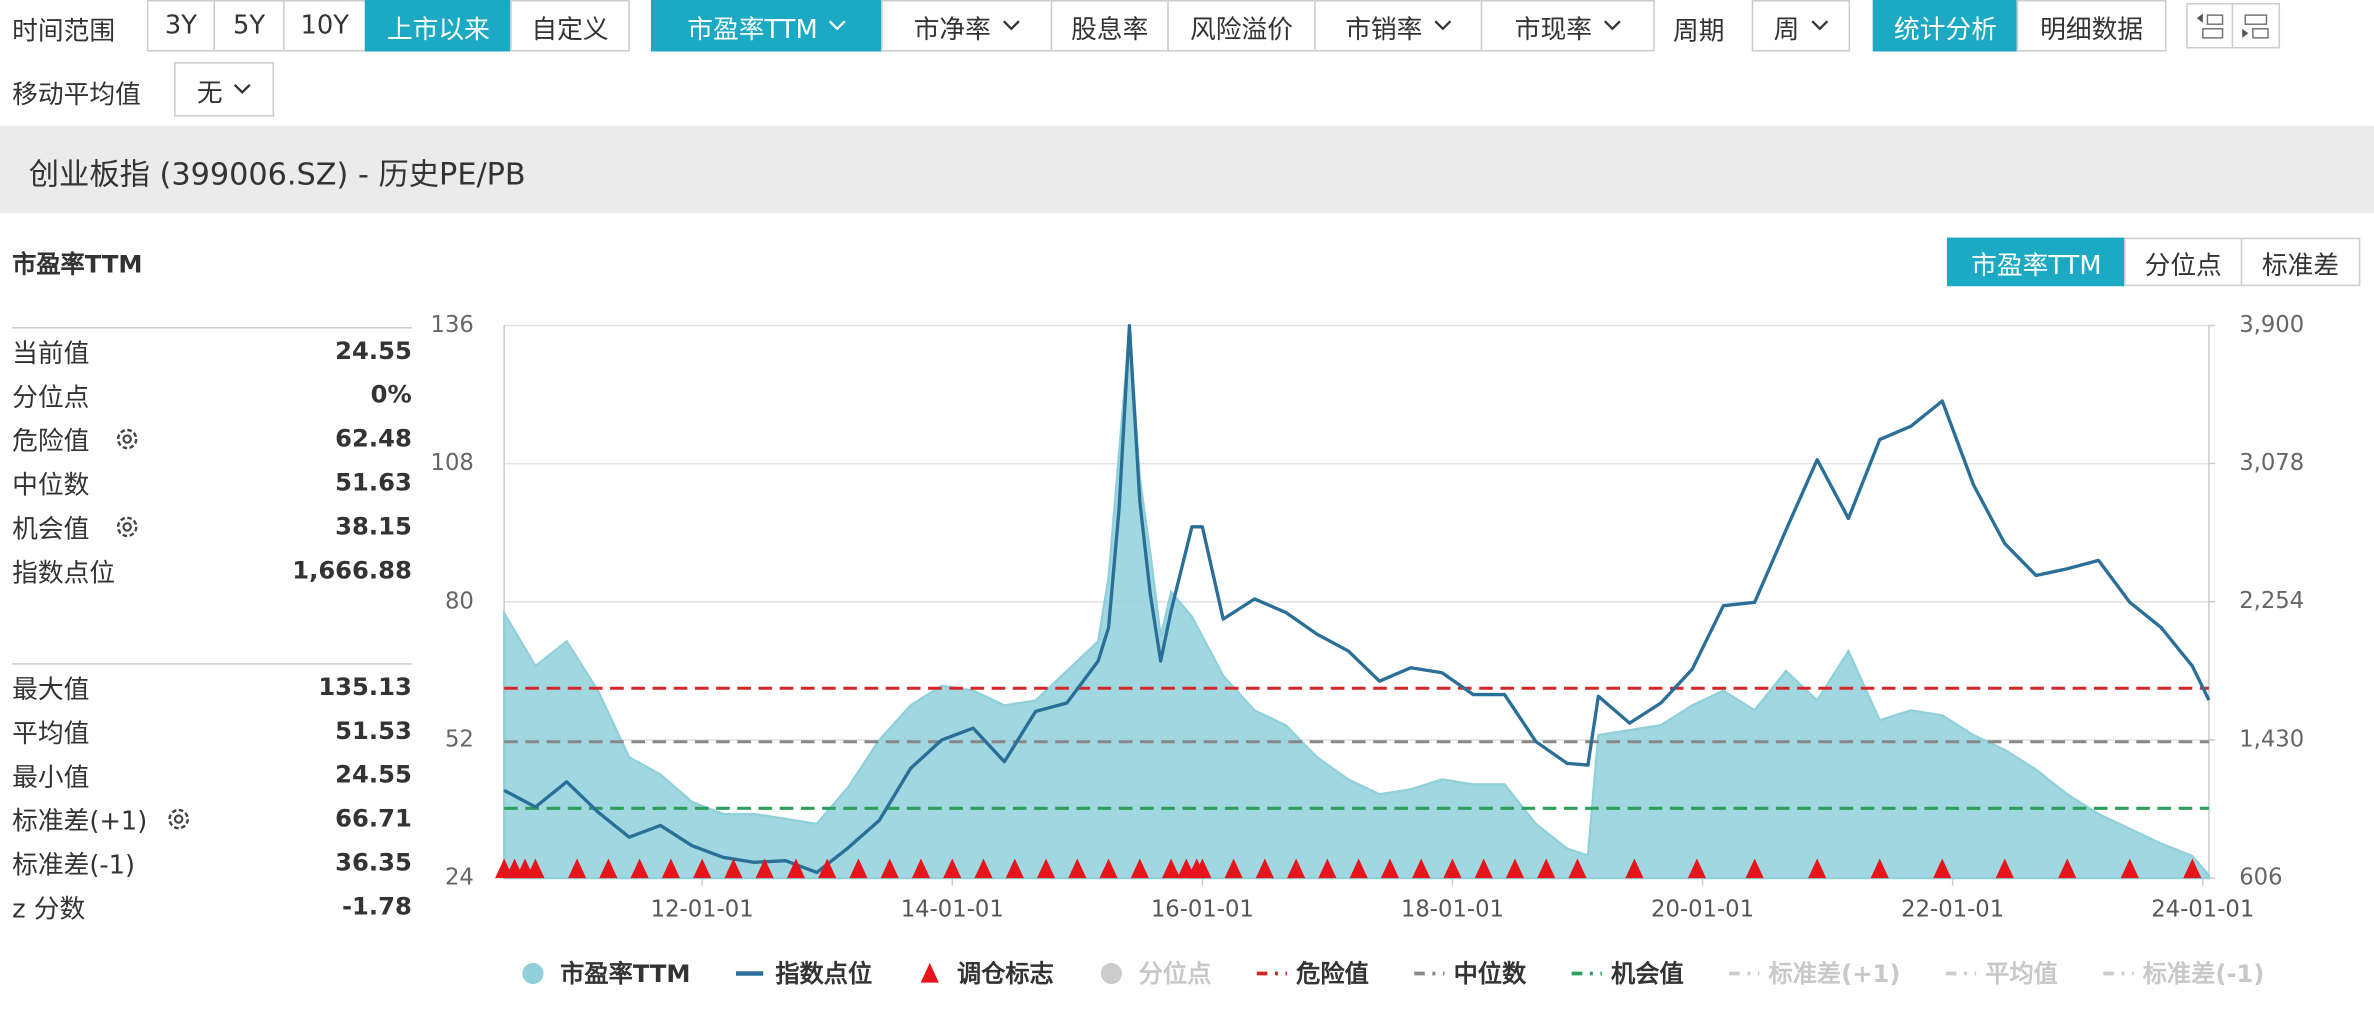 The height and width of the screenshot is (1018, 2374). Describe the element at coordinates (51, 689) in the screenshot. I see `stat-label: 最大值` at that location.